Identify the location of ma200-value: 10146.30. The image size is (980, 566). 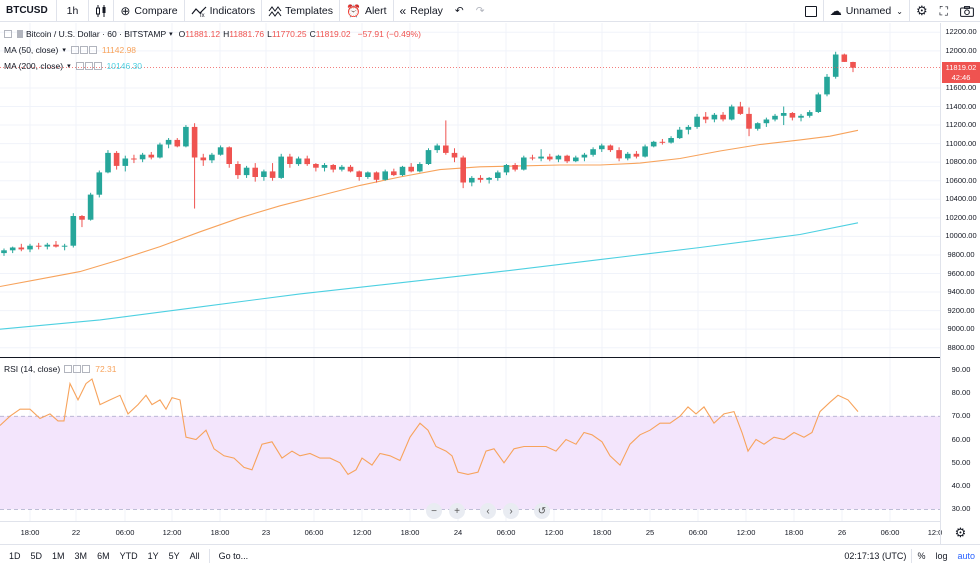
(124, 66).